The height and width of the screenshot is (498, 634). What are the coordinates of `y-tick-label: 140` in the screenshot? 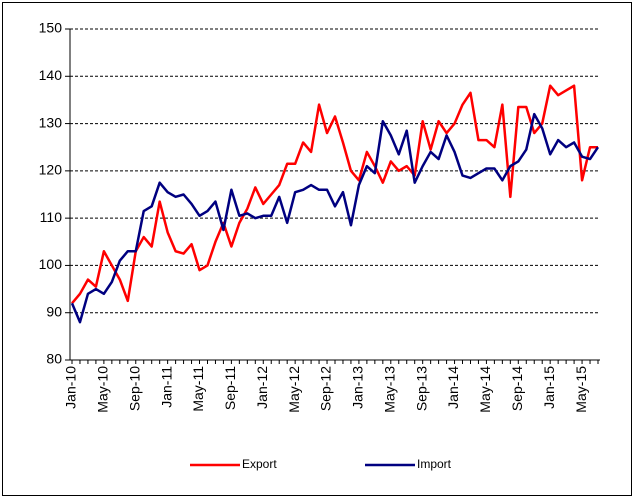 It's located at (51, 75).